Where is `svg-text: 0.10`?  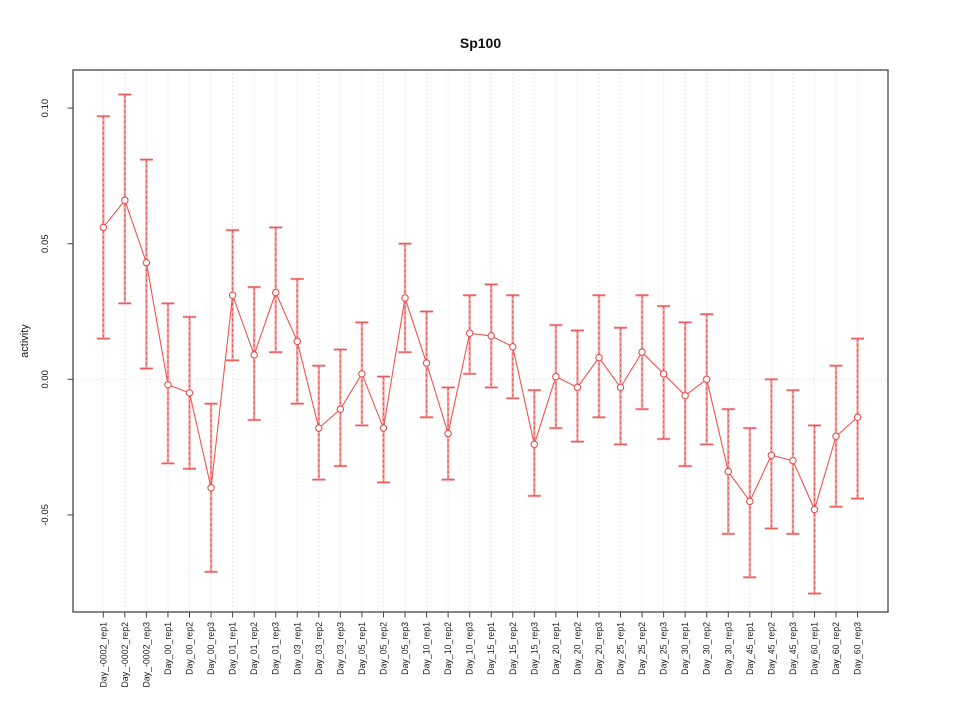 svg-text: 0.10 is located at coordinates (45, 108).